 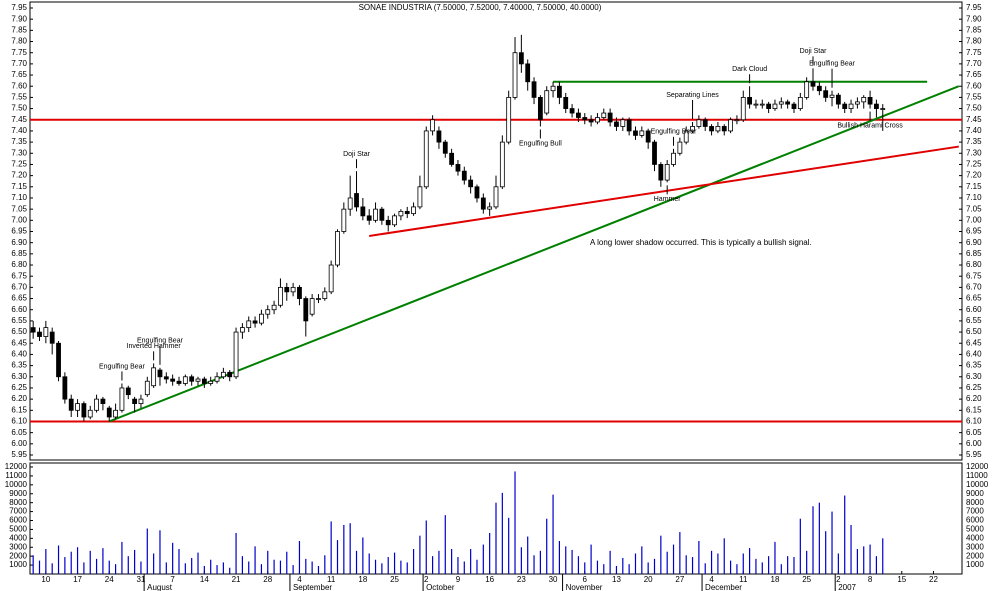 What do you see at coordinates (814, 51) in the screenshot?
I see `annotation: Doji Star` at bounding box center [814, 51].